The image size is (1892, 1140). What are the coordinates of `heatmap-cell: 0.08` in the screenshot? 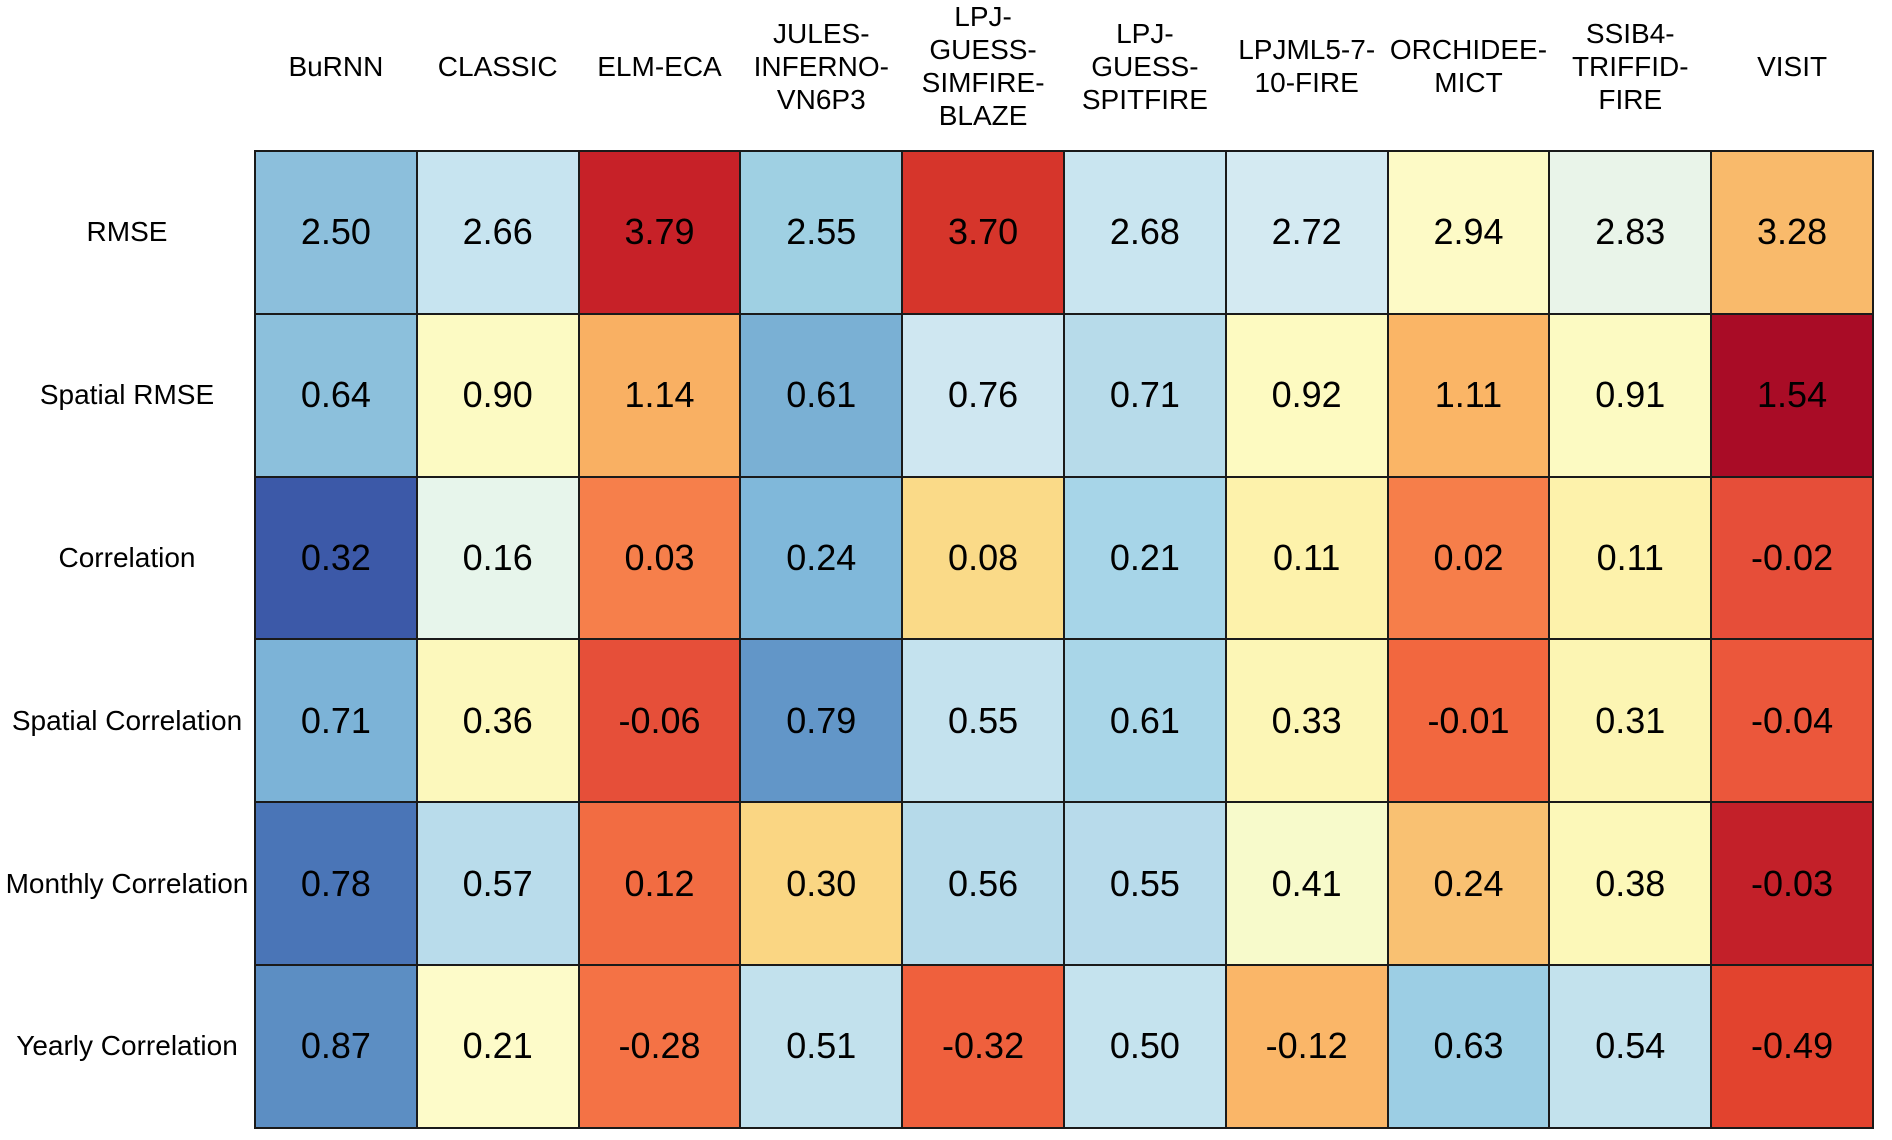 It's located at (983, 558).